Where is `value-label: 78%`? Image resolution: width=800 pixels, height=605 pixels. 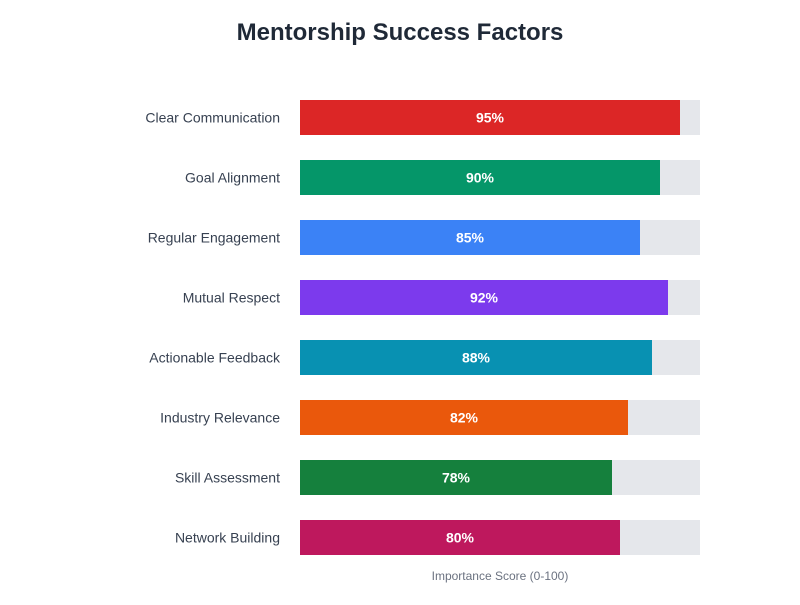 value-label: 78% is located at coordinates (456, 478).